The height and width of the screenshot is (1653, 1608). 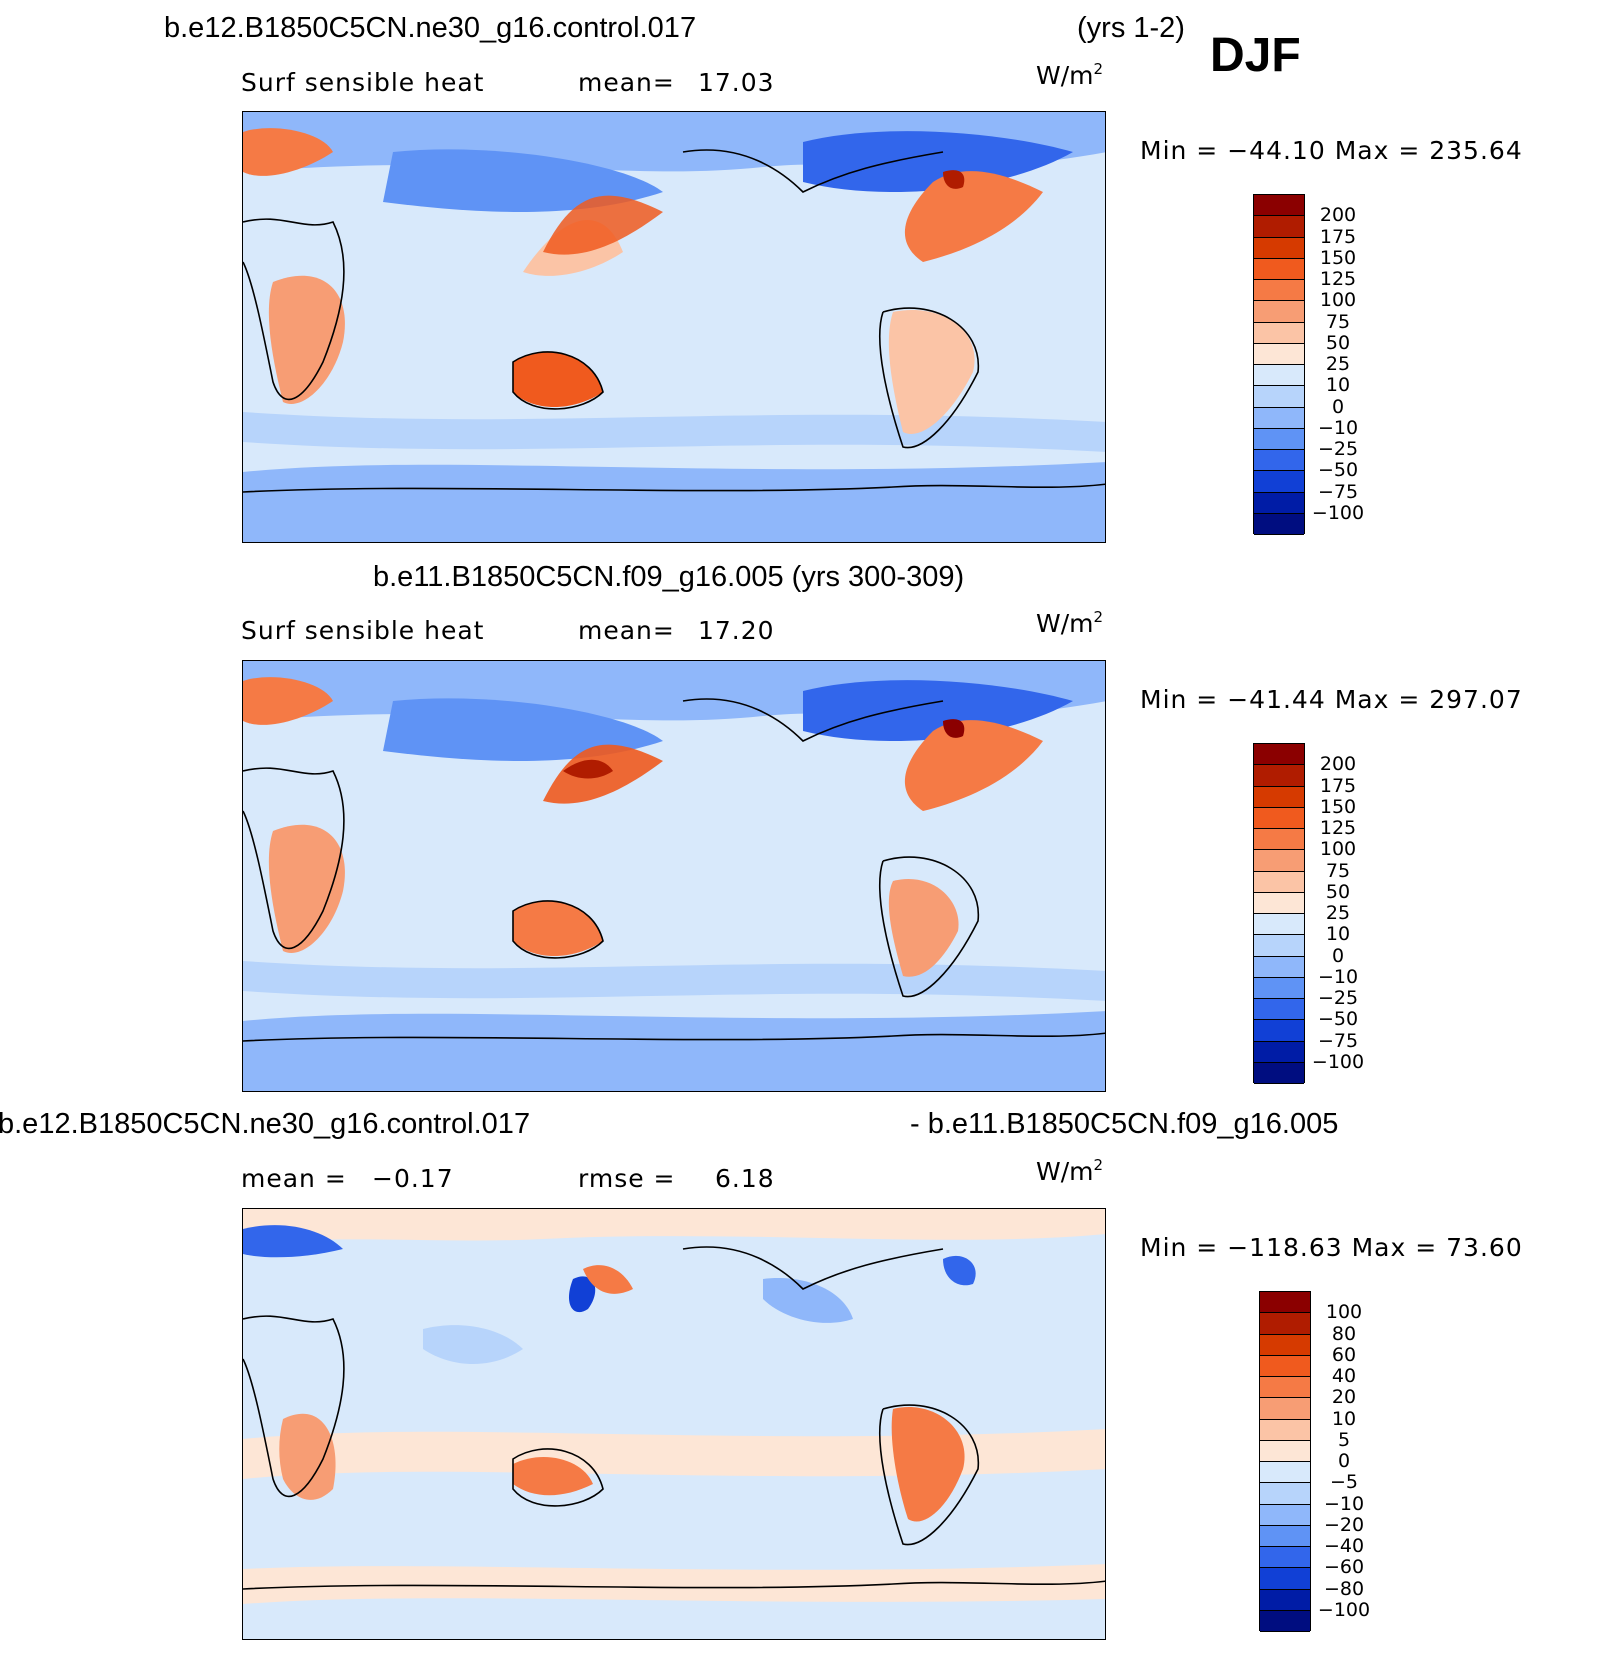 I want to click on colorbar-tick-label: −60, so click(x=1344, y=1567).